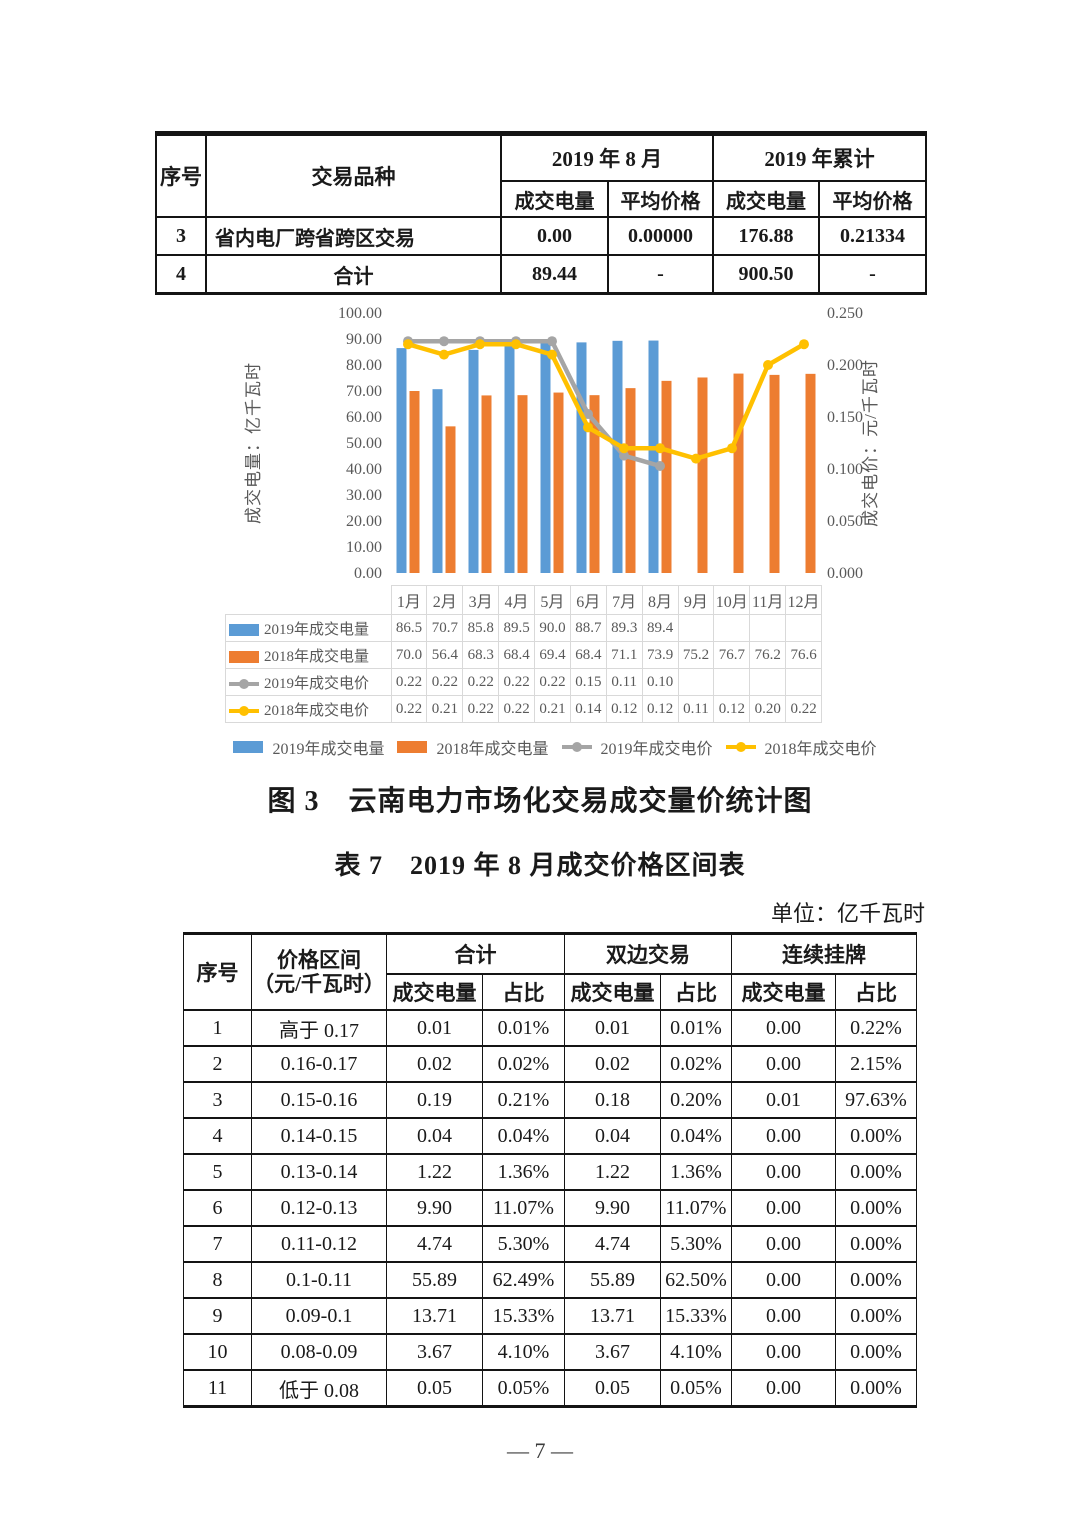  Describe the element at coordinates (872, 274) in the screenshot. I see `cell-cum-price: -` at that location.